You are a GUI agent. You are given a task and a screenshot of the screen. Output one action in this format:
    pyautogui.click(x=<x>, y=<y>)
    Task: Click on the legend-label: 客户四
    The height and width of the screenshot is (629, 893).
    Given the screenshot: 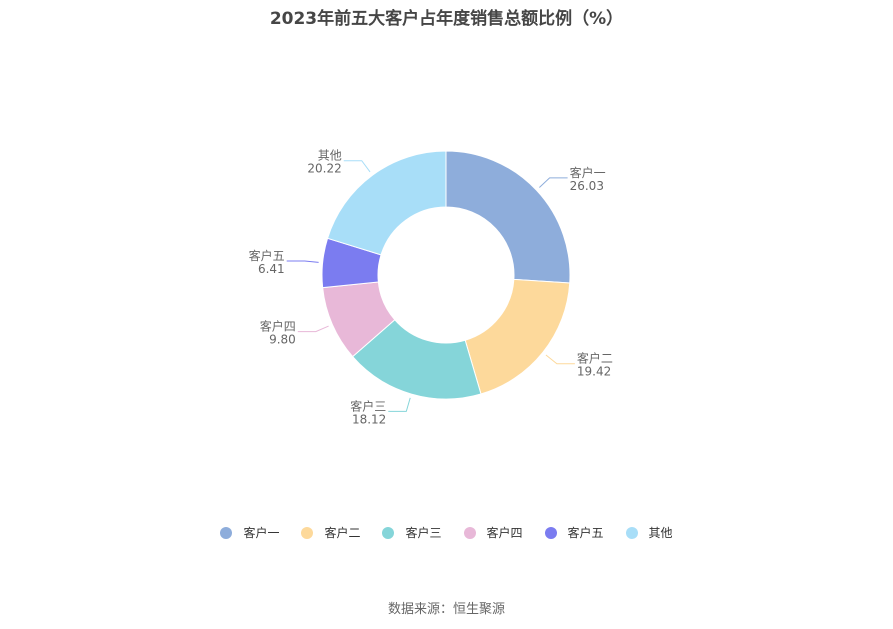 What is the action you would take?
    pyautogui.click(x=504, y=533)
    